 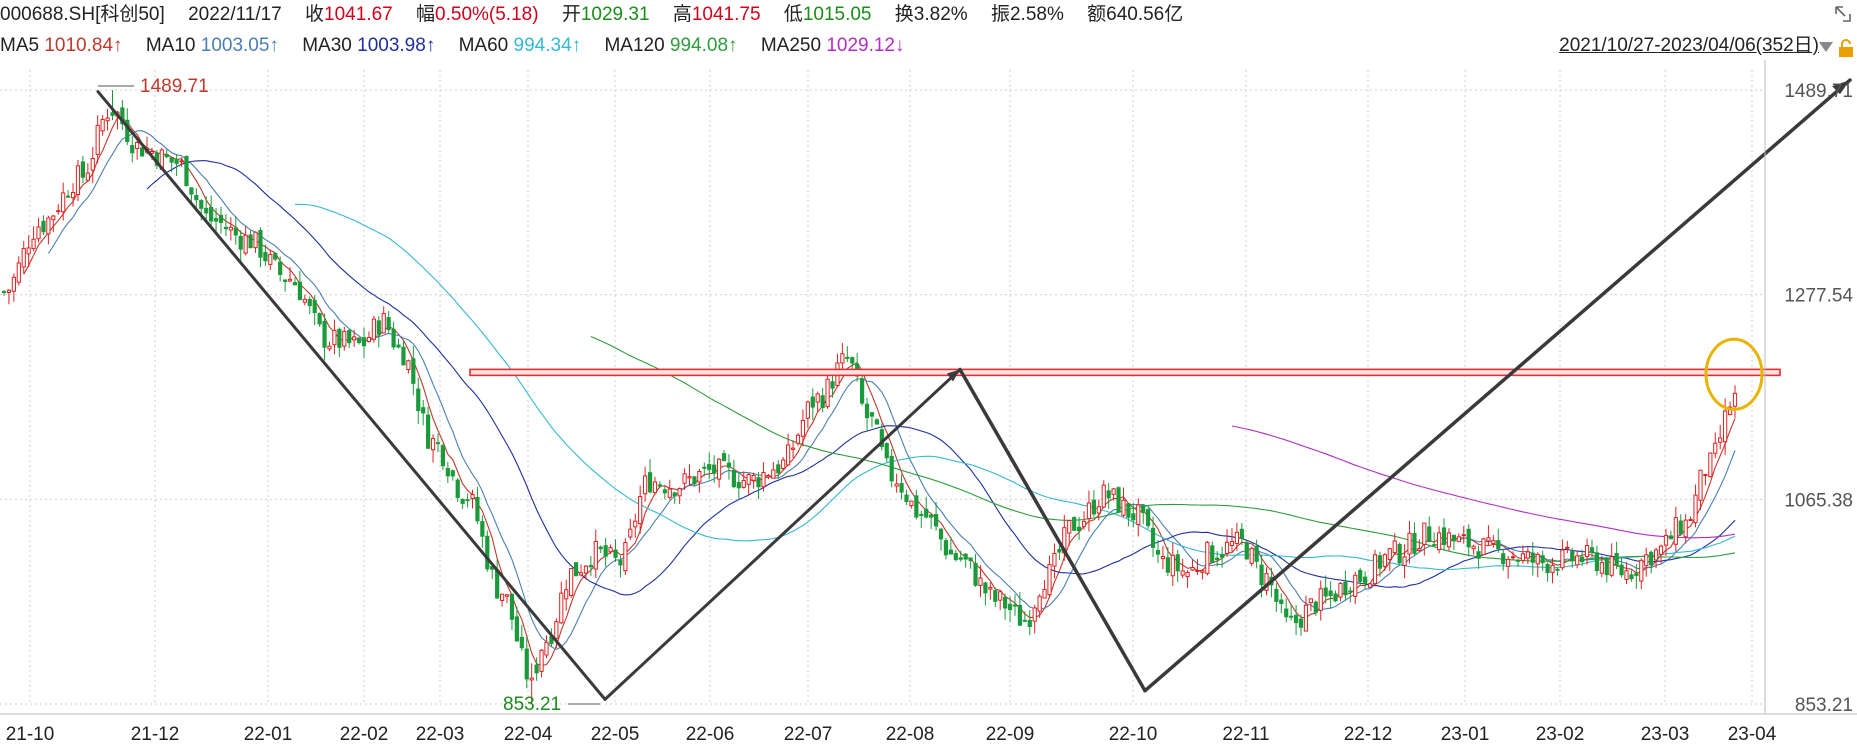 I want to click on date-range-selector: 2021/10/27-2023/04/06(352日), so click(x=1689, y=45).